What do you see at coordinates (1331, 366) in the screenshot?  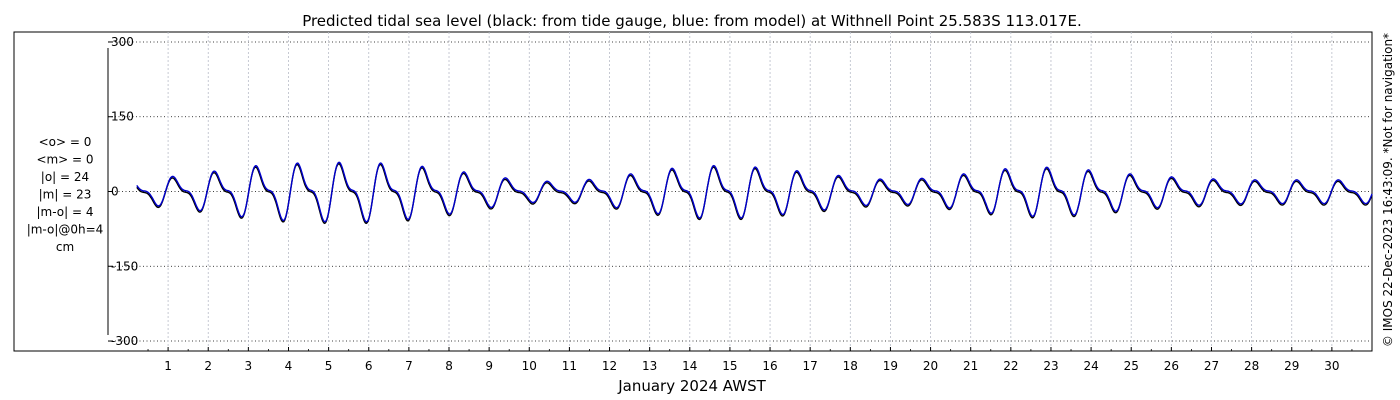 I see `x-tick-label: 30` at bounding box center [1331, 366].